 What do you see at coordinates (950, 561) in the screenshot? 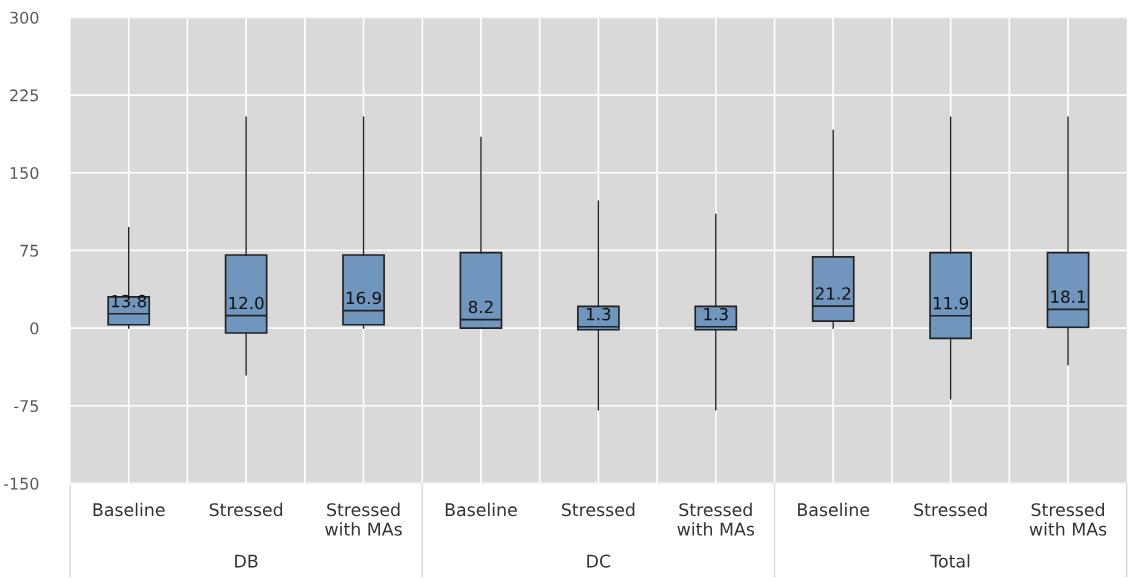
I see `text: Total` at bounding box center [950, 561].